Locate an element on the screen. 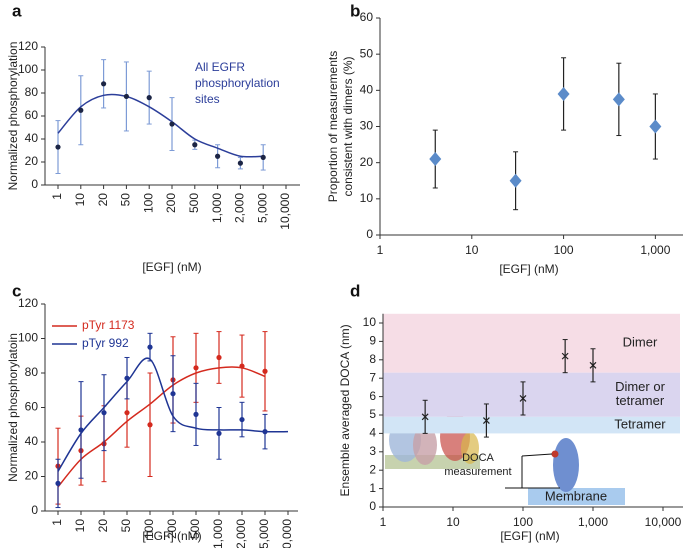 The width and height of the screenshot is (685, 548). annotation: All EGFR is located at coordinates (220, 67).